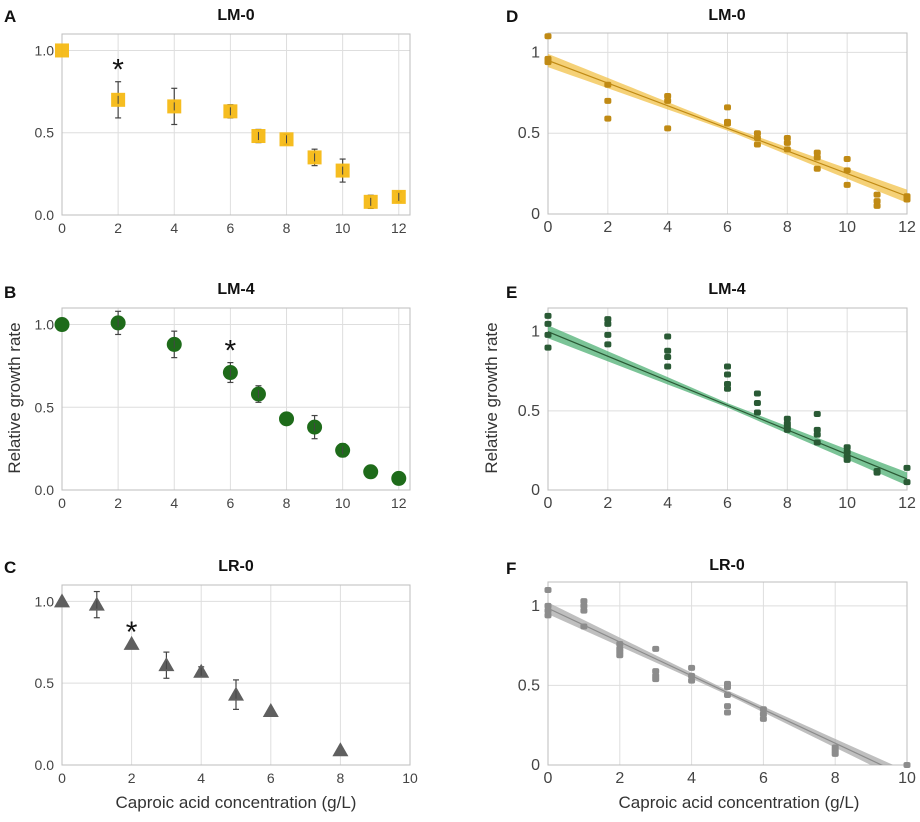 Image resolution: width=920 pixels, height=822 pixels. I want to click on right-xlabel: Caproic acid concentration (g/L), so click(739, 802).